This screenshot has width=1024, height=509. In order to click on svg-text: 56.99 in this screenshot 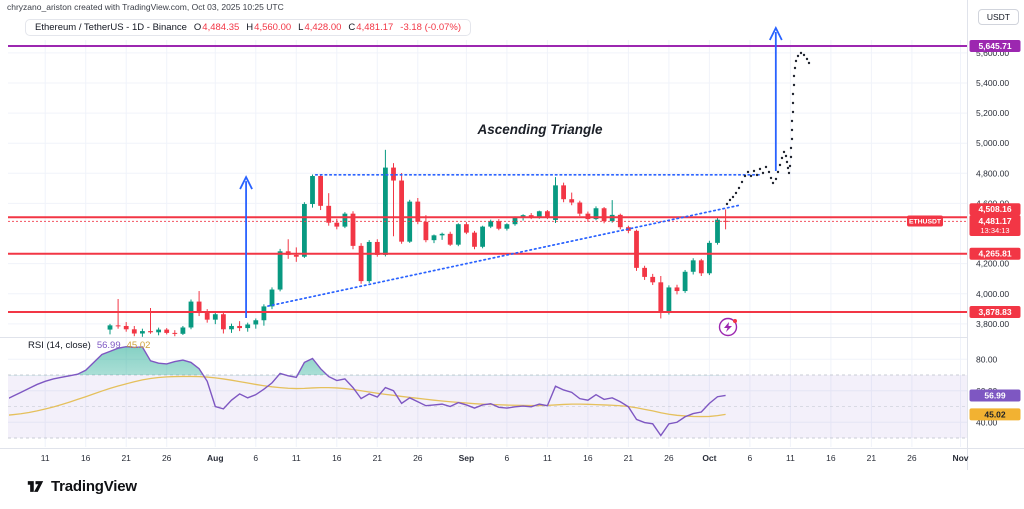, I will do `click(995, 395)`.